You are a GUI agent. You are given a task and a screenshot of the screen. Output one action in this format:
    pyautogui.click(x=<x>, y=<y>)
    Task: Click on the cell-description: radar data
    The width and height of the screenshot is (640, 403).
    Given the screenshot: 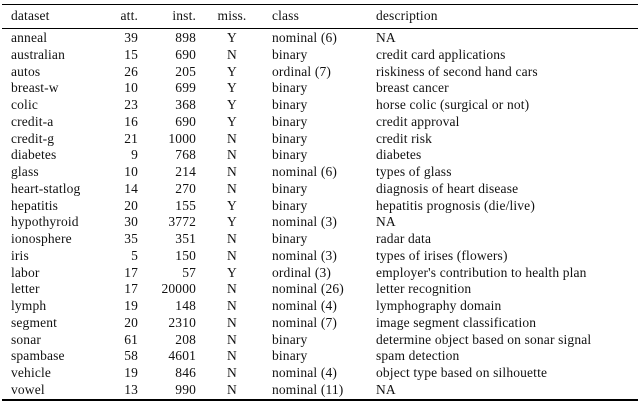 What is the action you would take?
    pyautogui.click(x=404, y=238)
    